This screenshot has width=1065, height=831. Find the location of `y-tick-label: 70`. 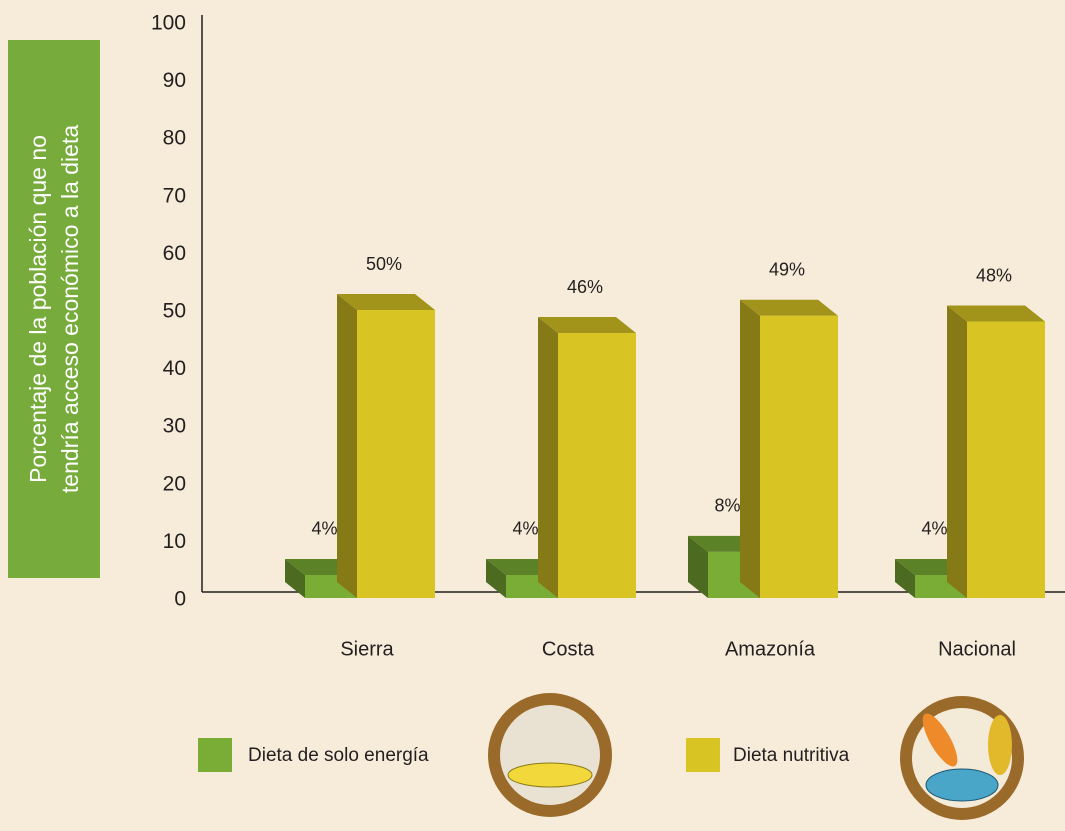

y-tick-label: 70 is located at coordinates (174, 195).